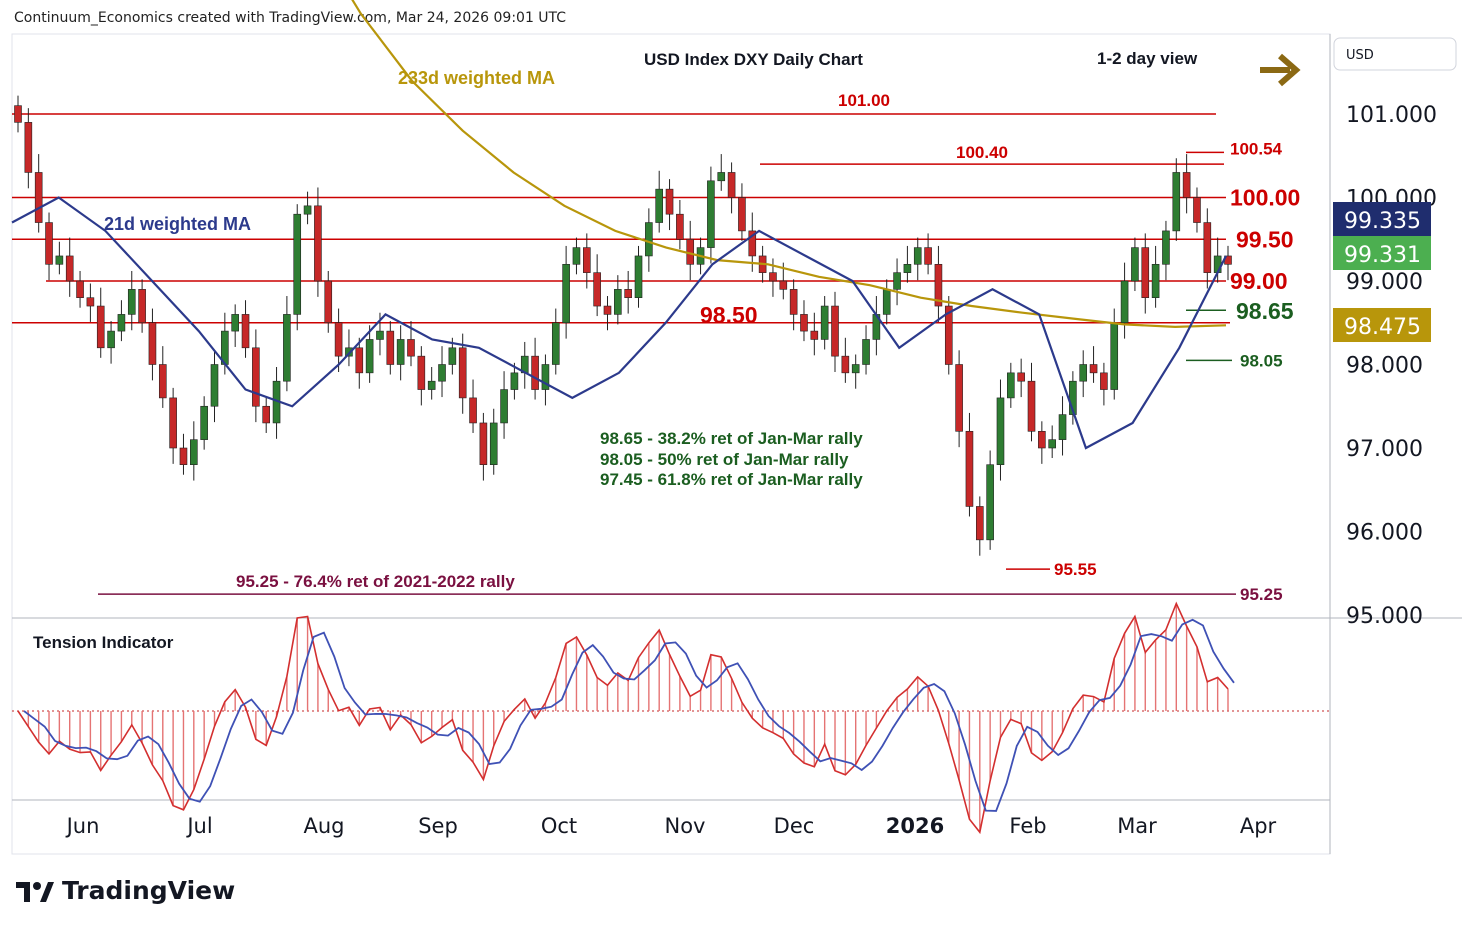 The width and height of the screenshot is (1474, 930). What do you see at coordinates (1382, 221) in the screenshot?
I see `price-badge-value: 99.335` at bounding box center [1382, 221].